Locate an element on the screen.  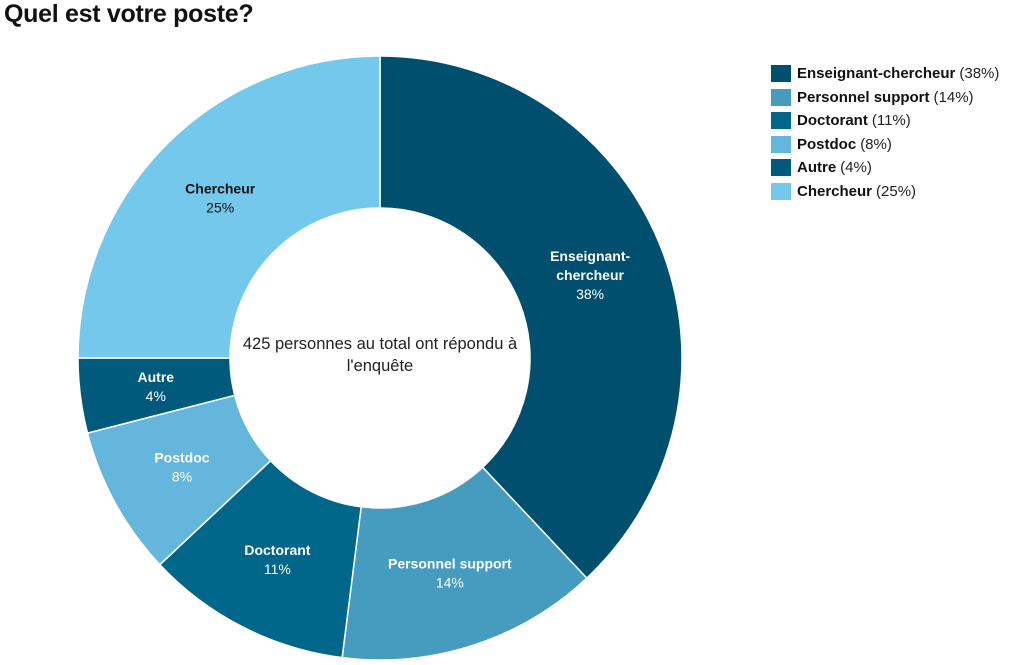
legend-label: Autre is located at coordinates (817, 167).